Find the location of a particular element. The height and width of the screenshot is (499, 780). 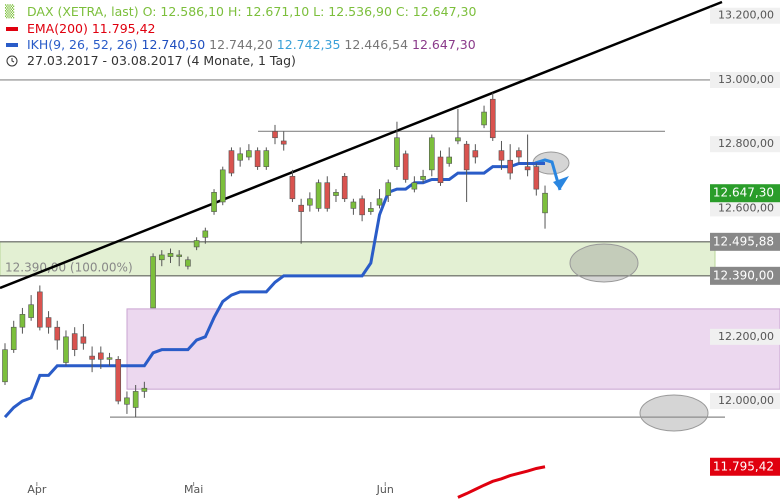

x-tick-label: Mai is located at coordinates (193, 489).